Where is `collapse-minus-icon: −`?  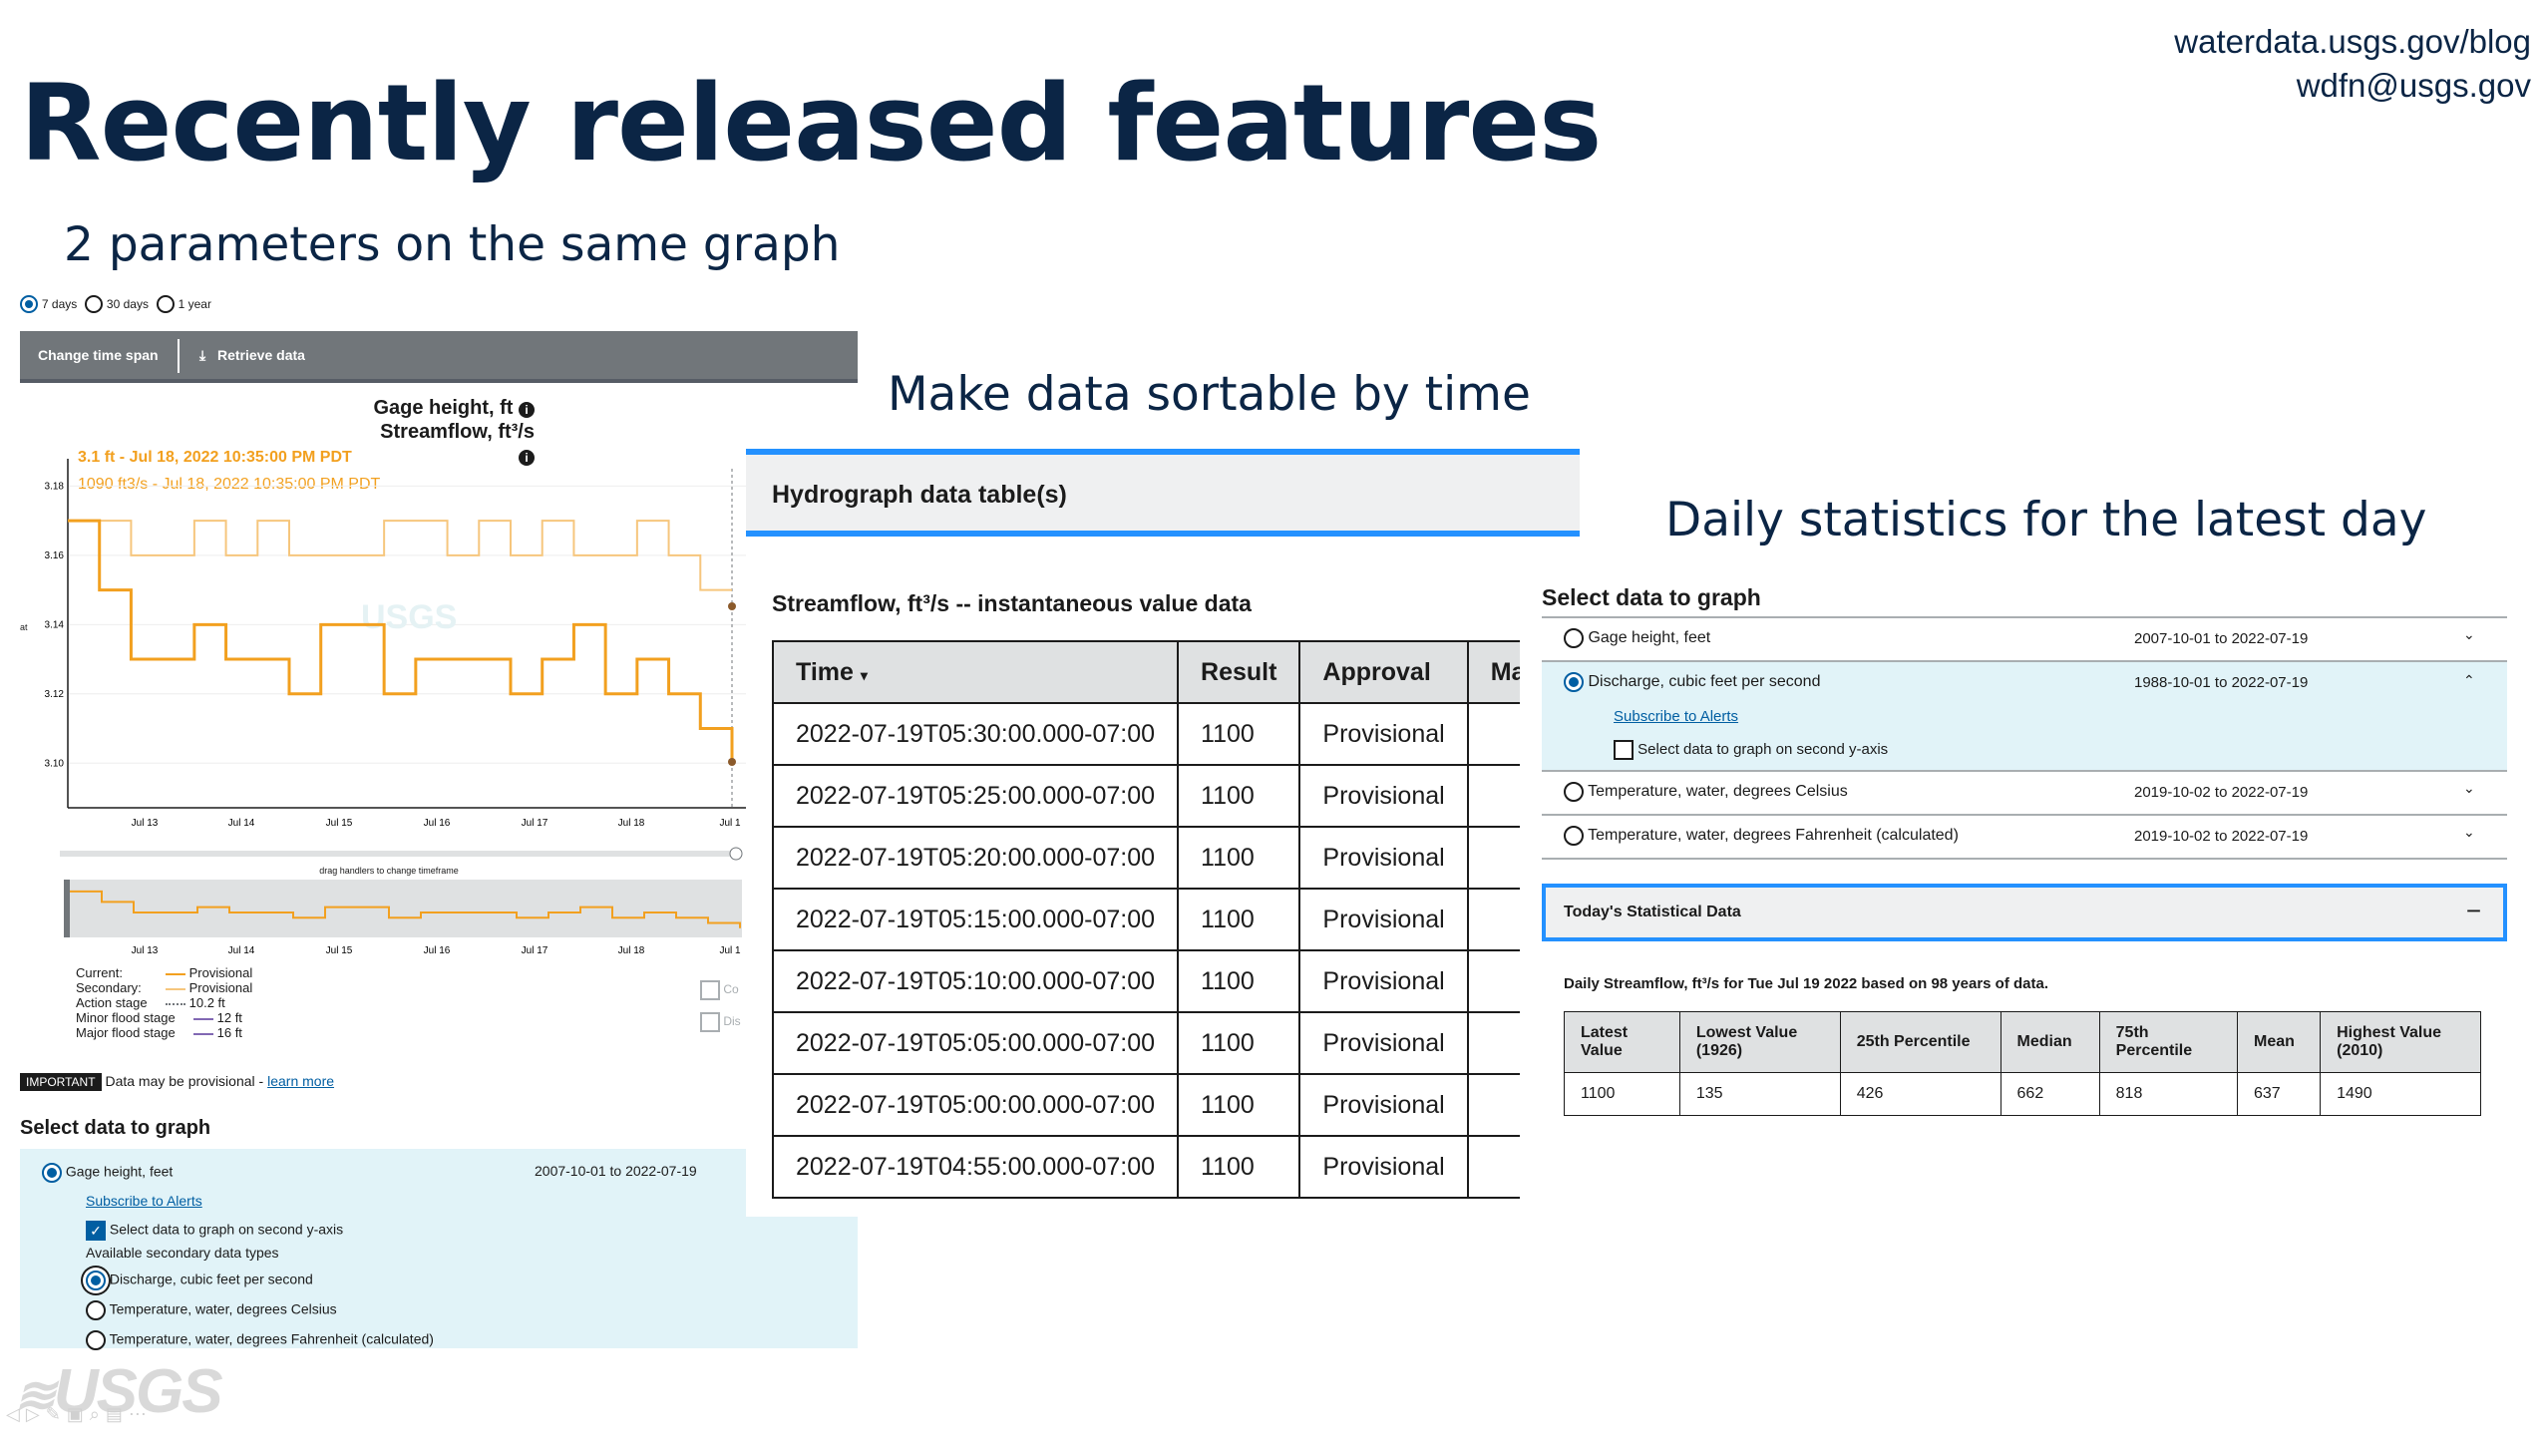
collapse-minus-icon: − is located at coordinates (2473, 910).